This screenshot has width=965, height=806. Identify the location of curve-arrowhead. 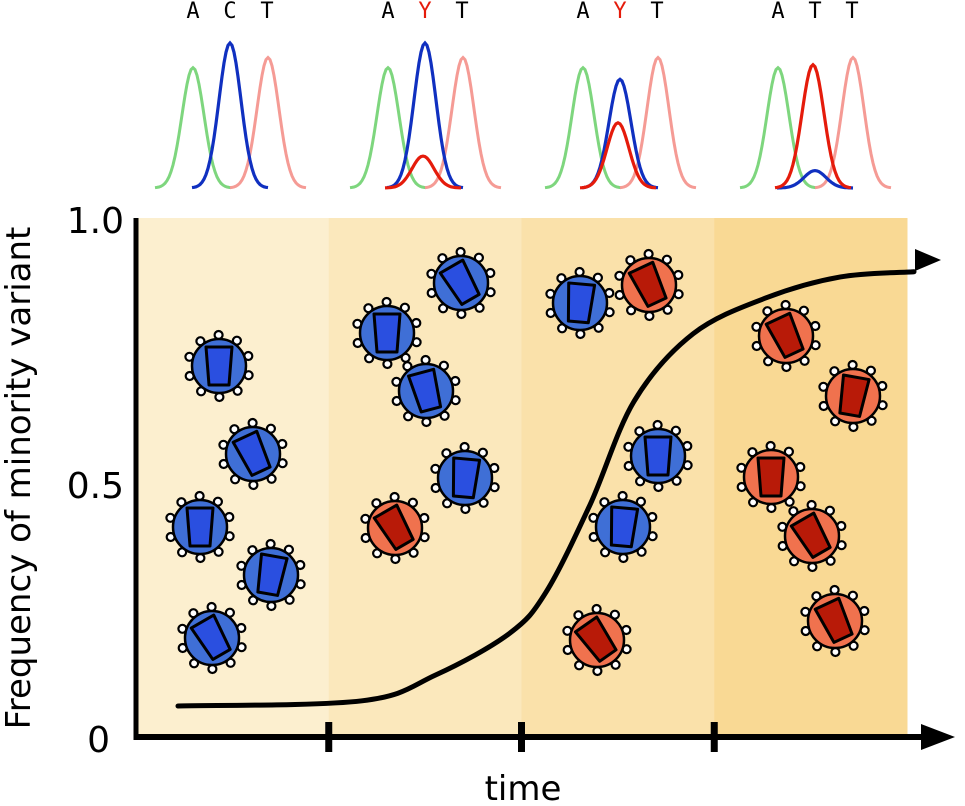
(928, 260).